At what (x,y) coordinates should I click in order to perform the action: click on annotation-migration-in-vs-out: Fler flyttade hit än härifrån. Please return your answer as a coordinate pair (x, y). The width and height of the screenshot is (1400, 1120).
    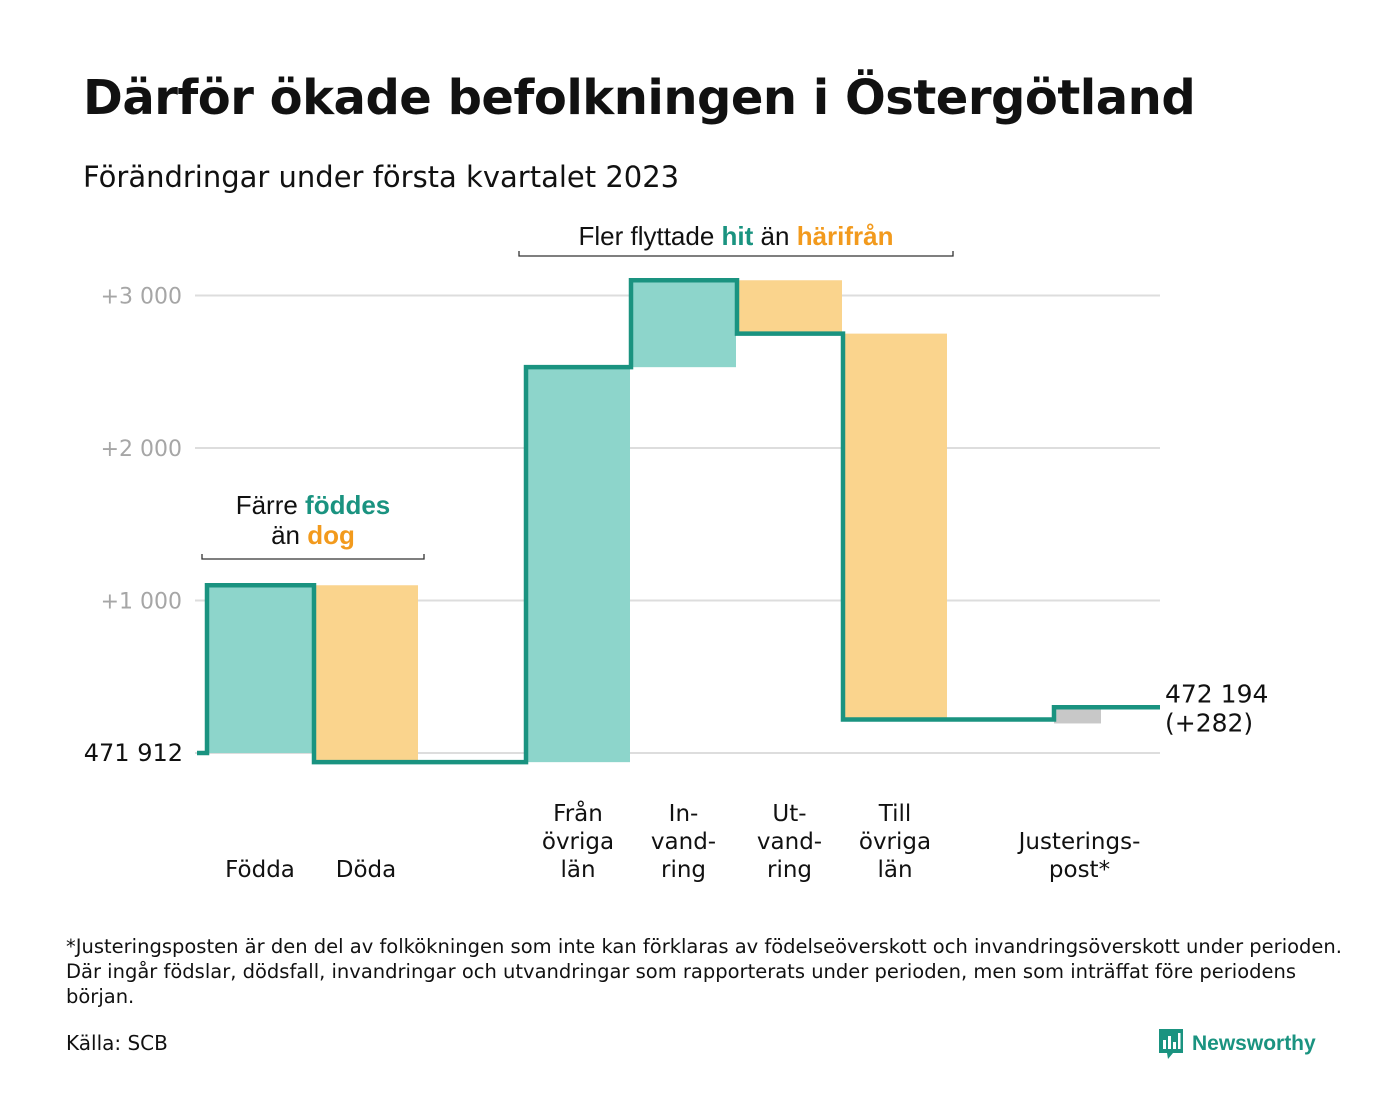
    Looking at the image, I should click on (736, 239).